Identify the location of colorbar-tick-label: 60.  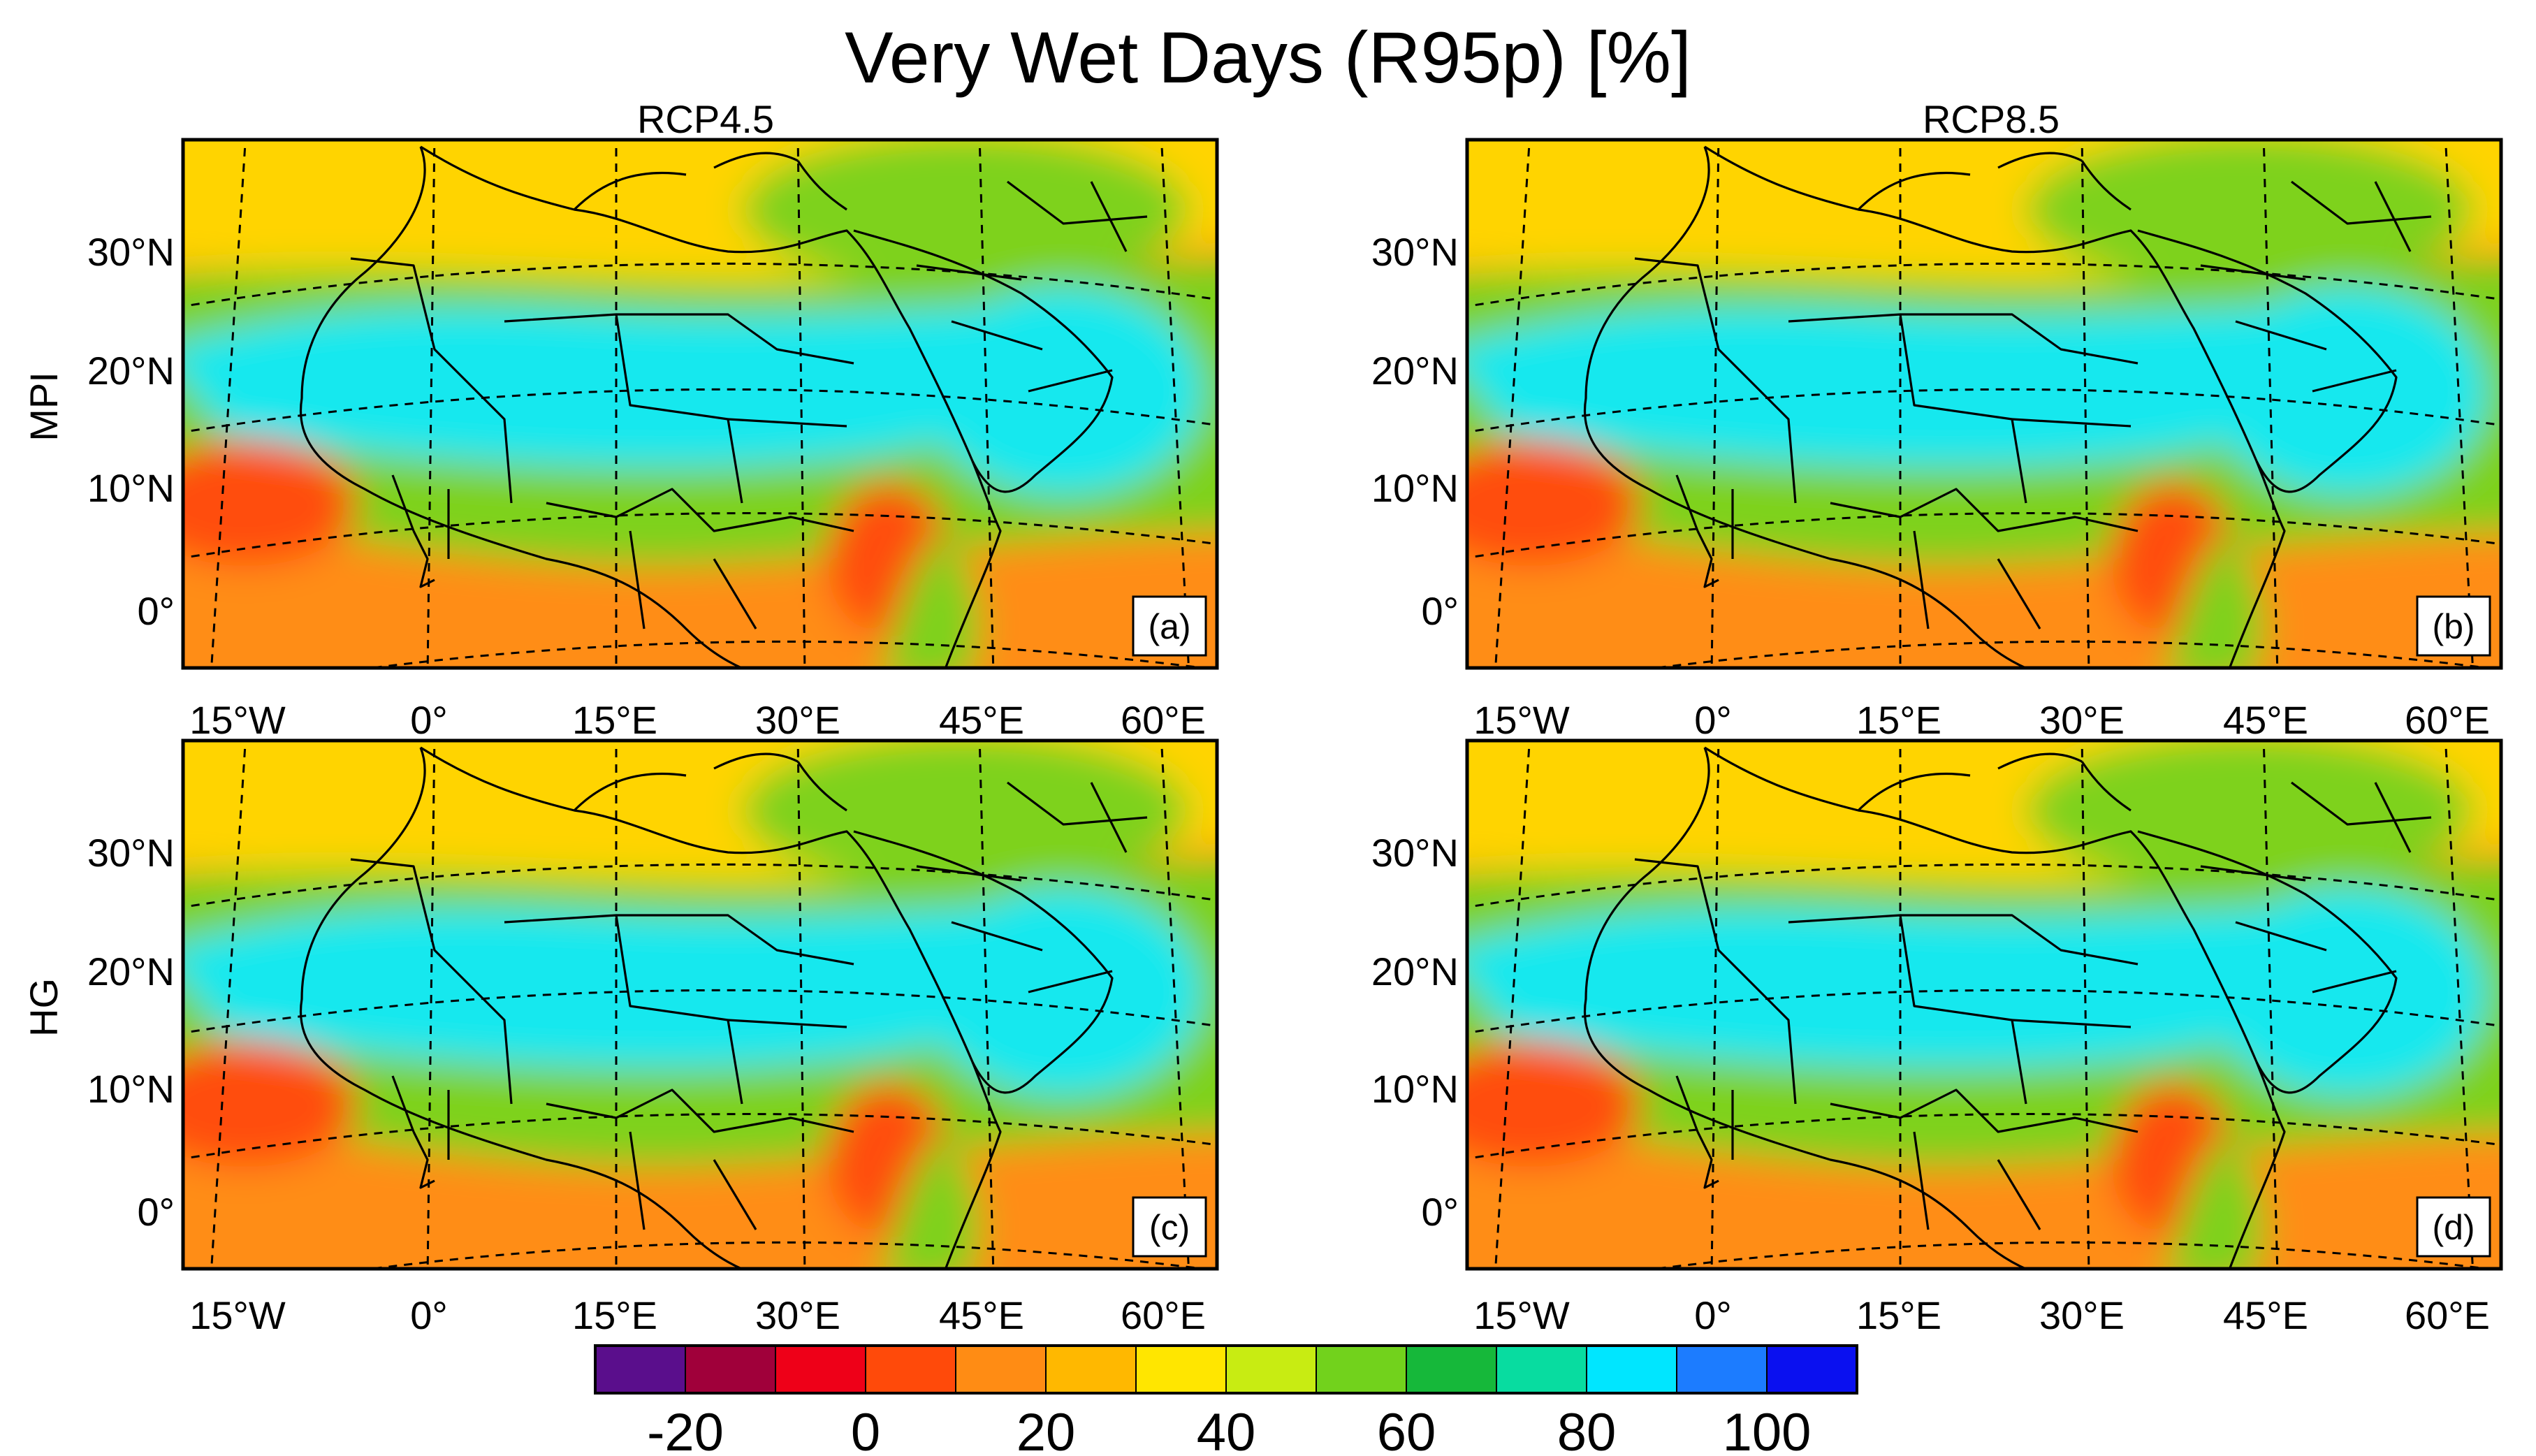
(1406, 1429).